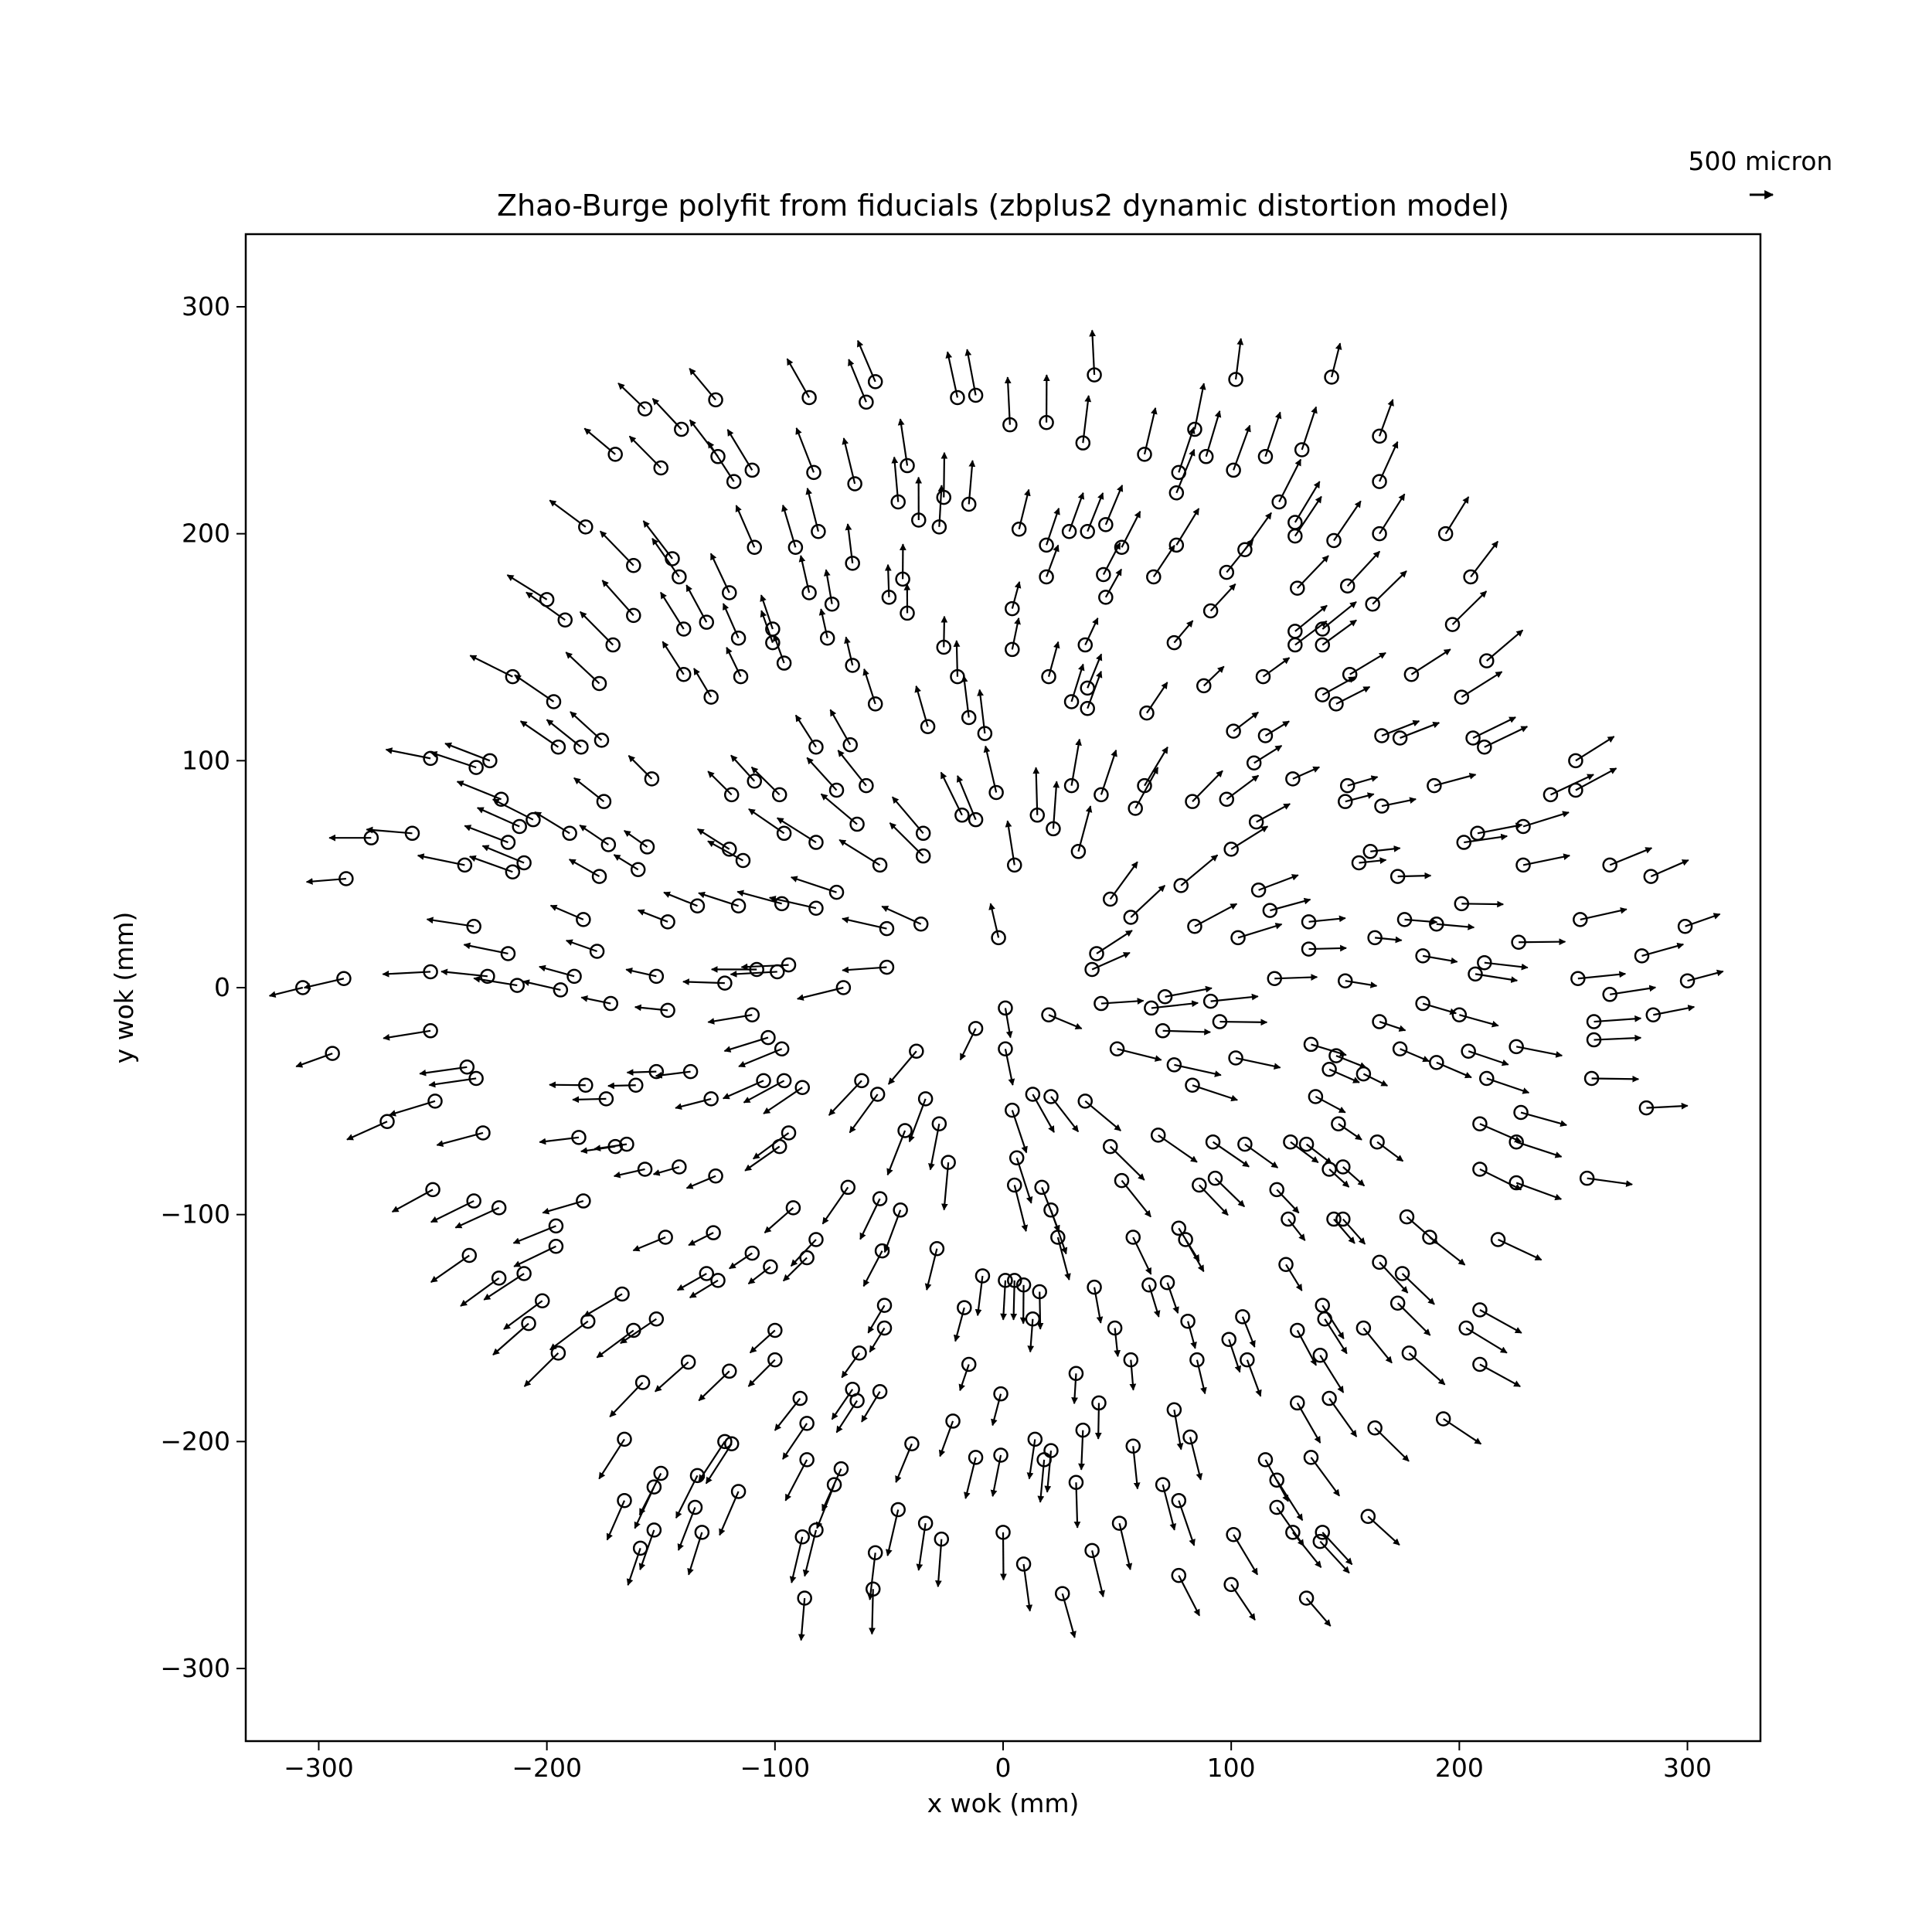  Describe the element at coordinates (1232, 1768) in the screenshot. I see `x-tick-label: 100` at that location.